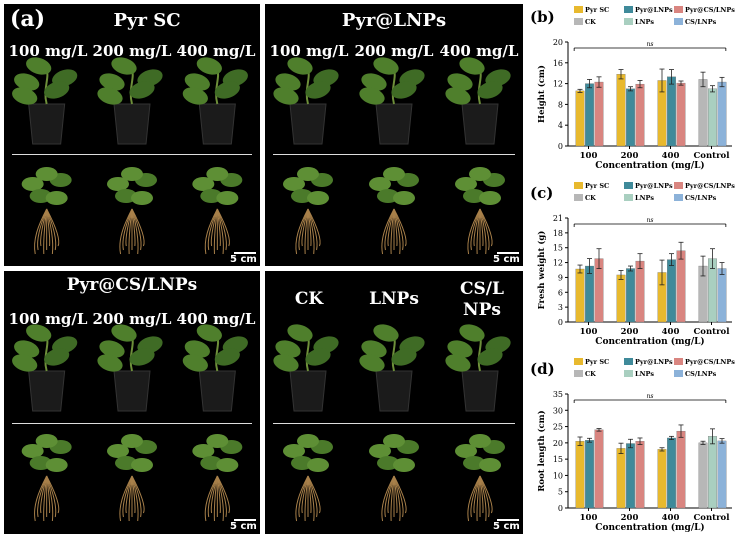 The height and width of the screenshot is (538, 740). Describe the element at coordinates (649, 341) in the screenshot. I see `x-axis-label: Concentration (mg/L)` at that location.